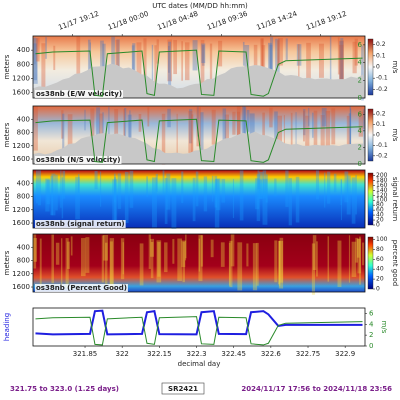  Describe the element at coordinates (7, 262) in the screenshot. I see `y-axis-label: meters` at that location.